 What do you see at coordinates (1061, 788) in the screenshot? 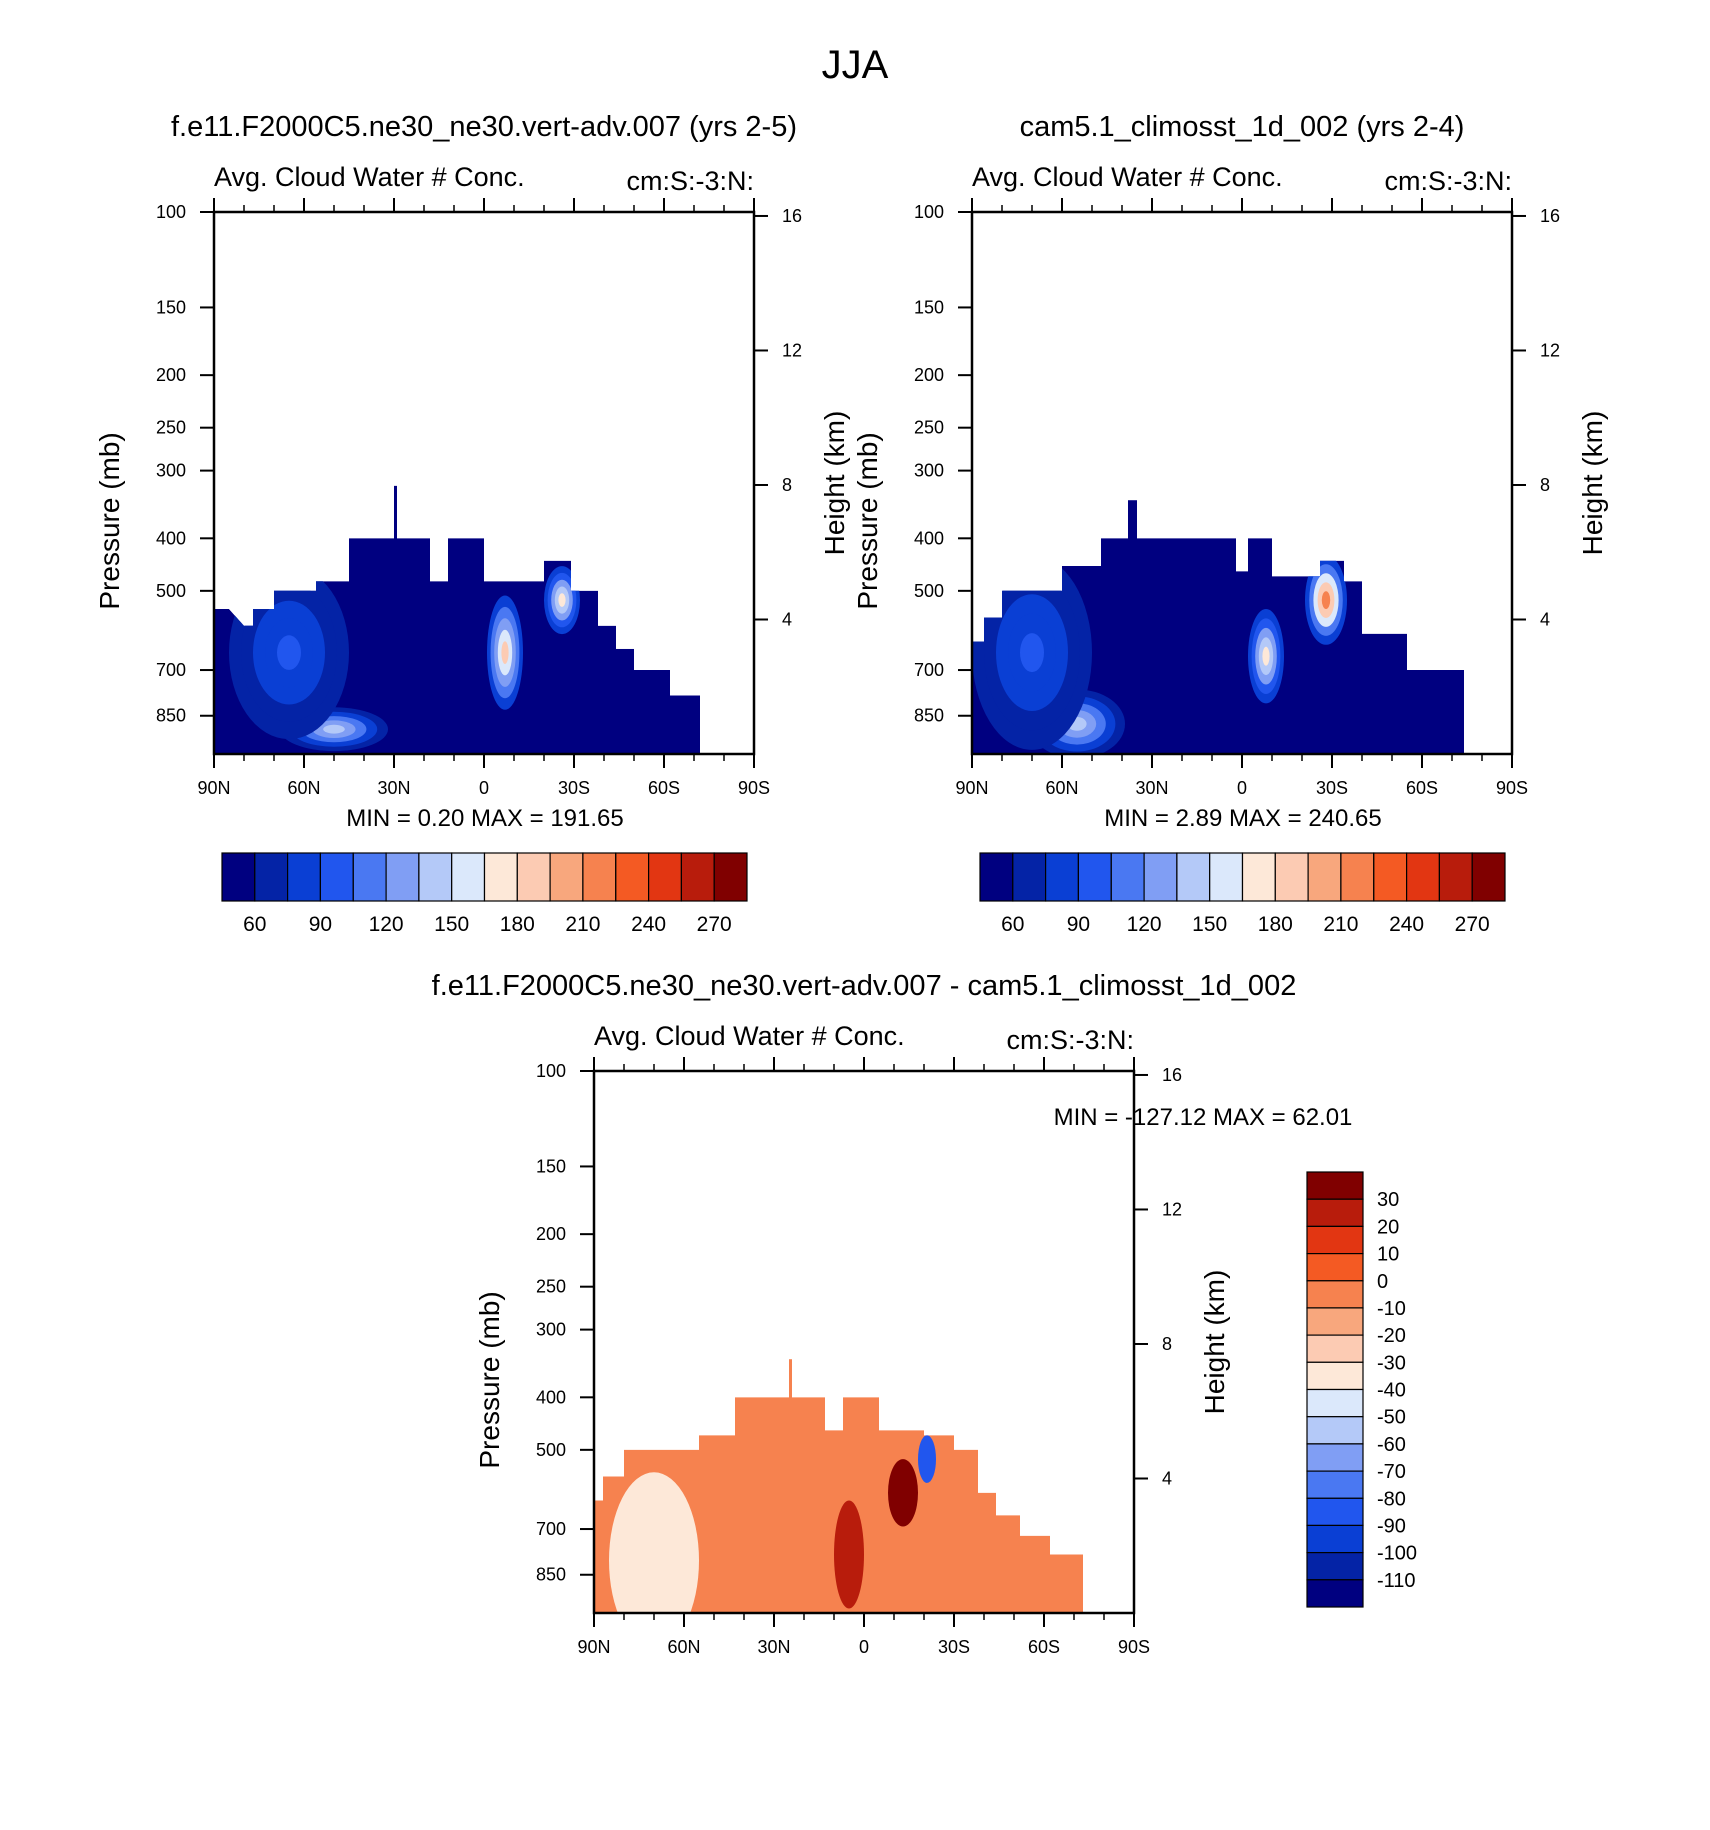
I see `x-tick-label: 60N` at bounding box center [1061, 788].